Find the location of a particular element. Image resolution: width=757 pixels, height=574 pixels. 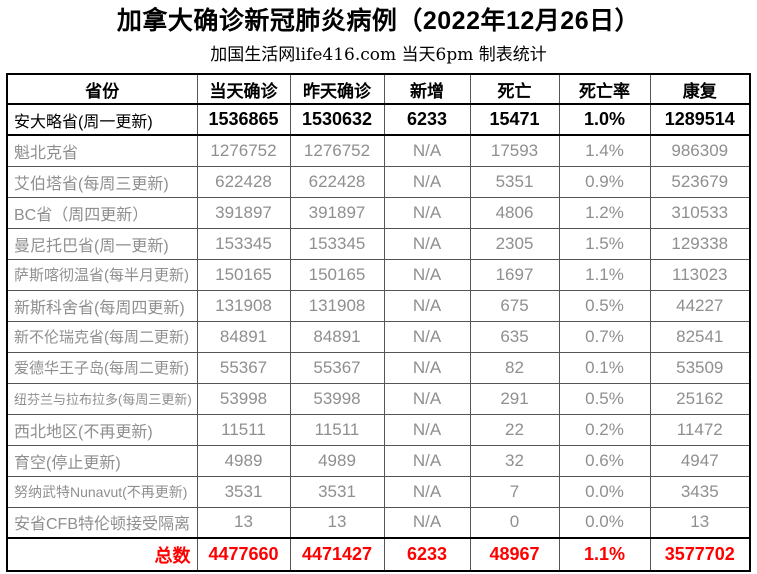

table-row-11-today: 4989 is located at coordinates (243, 460).